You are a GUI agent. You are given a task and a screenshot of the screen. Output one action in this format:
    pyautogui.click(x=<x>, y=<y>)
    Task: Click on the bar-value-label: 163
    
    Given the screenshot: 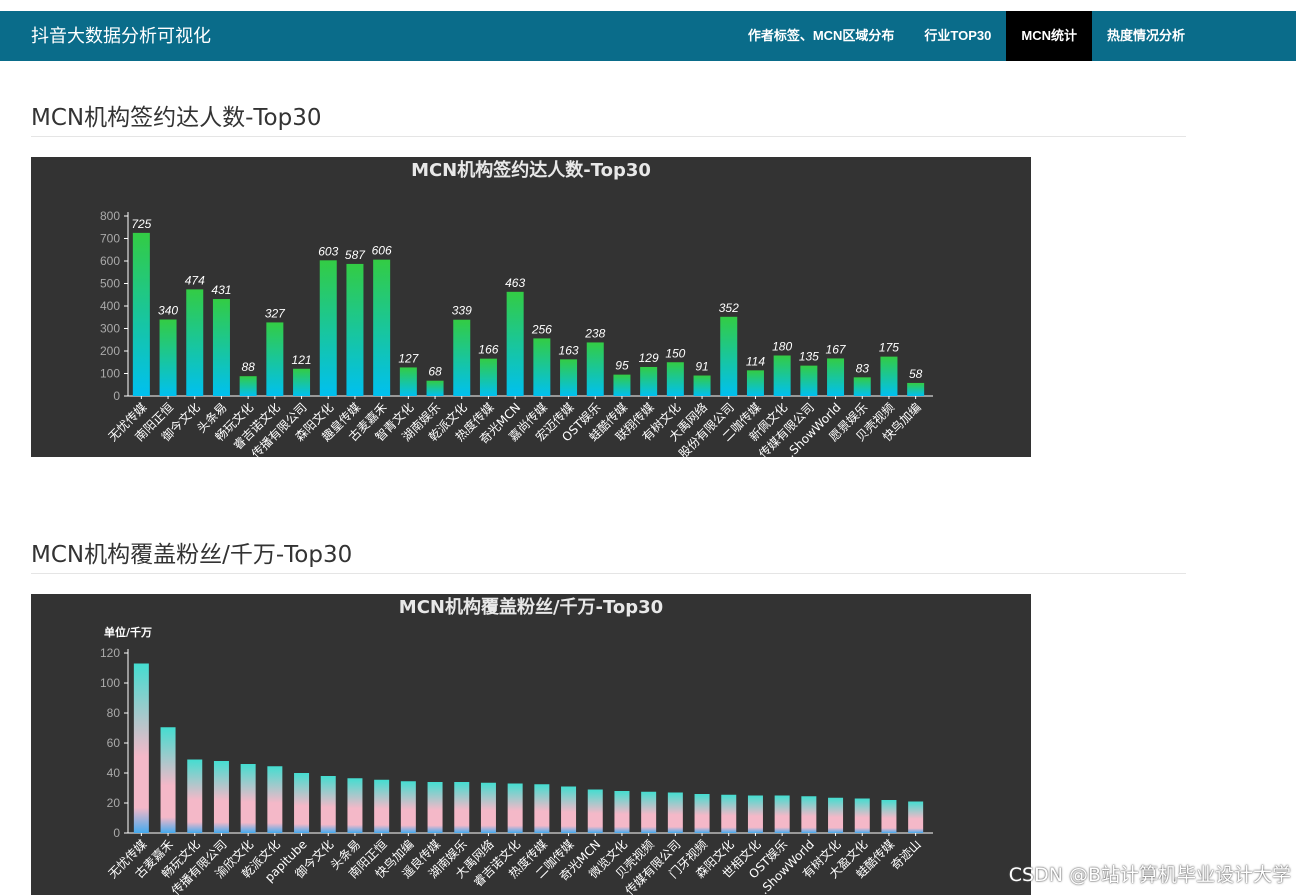 What is the action you would take?
    pyautogui.click(x=569, y=350)
    